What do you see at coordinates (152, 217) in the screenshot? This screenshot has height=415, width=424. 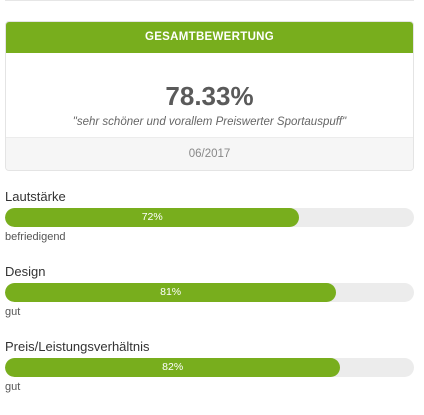 I see `rating-bar-fill: 72%` at bounding box center [152, 217].